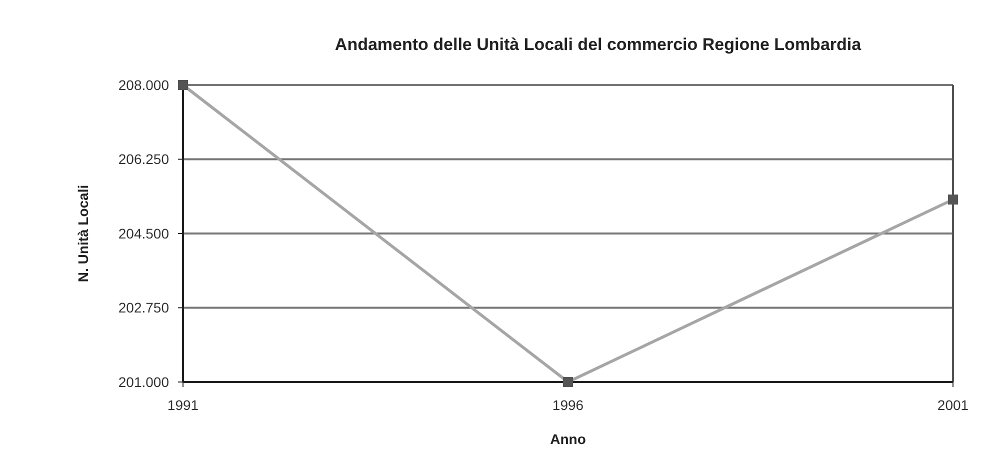  Describe the element at coordinates (183, 405) in the screenshot. I see `x-tick-label: 1991` at that location.